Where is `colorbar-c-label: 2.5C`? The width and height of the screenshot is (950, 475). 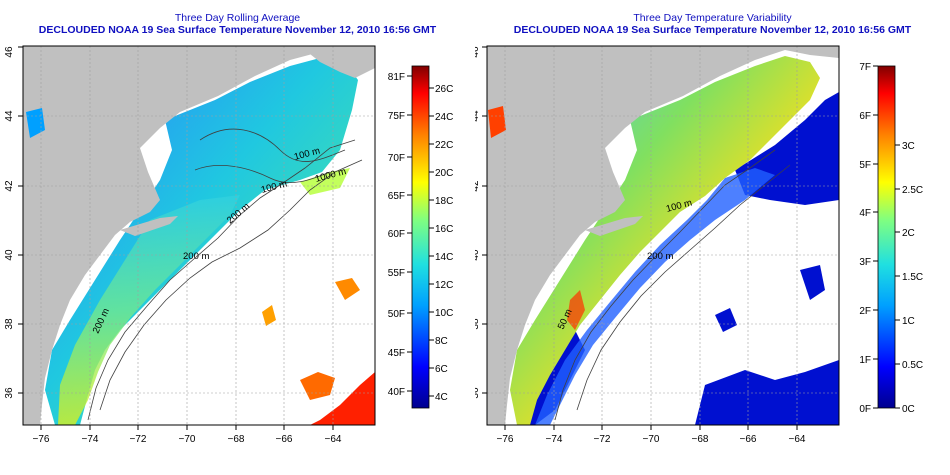
colorbar-c-label: 2.5C is located at coordinates (912, 190).